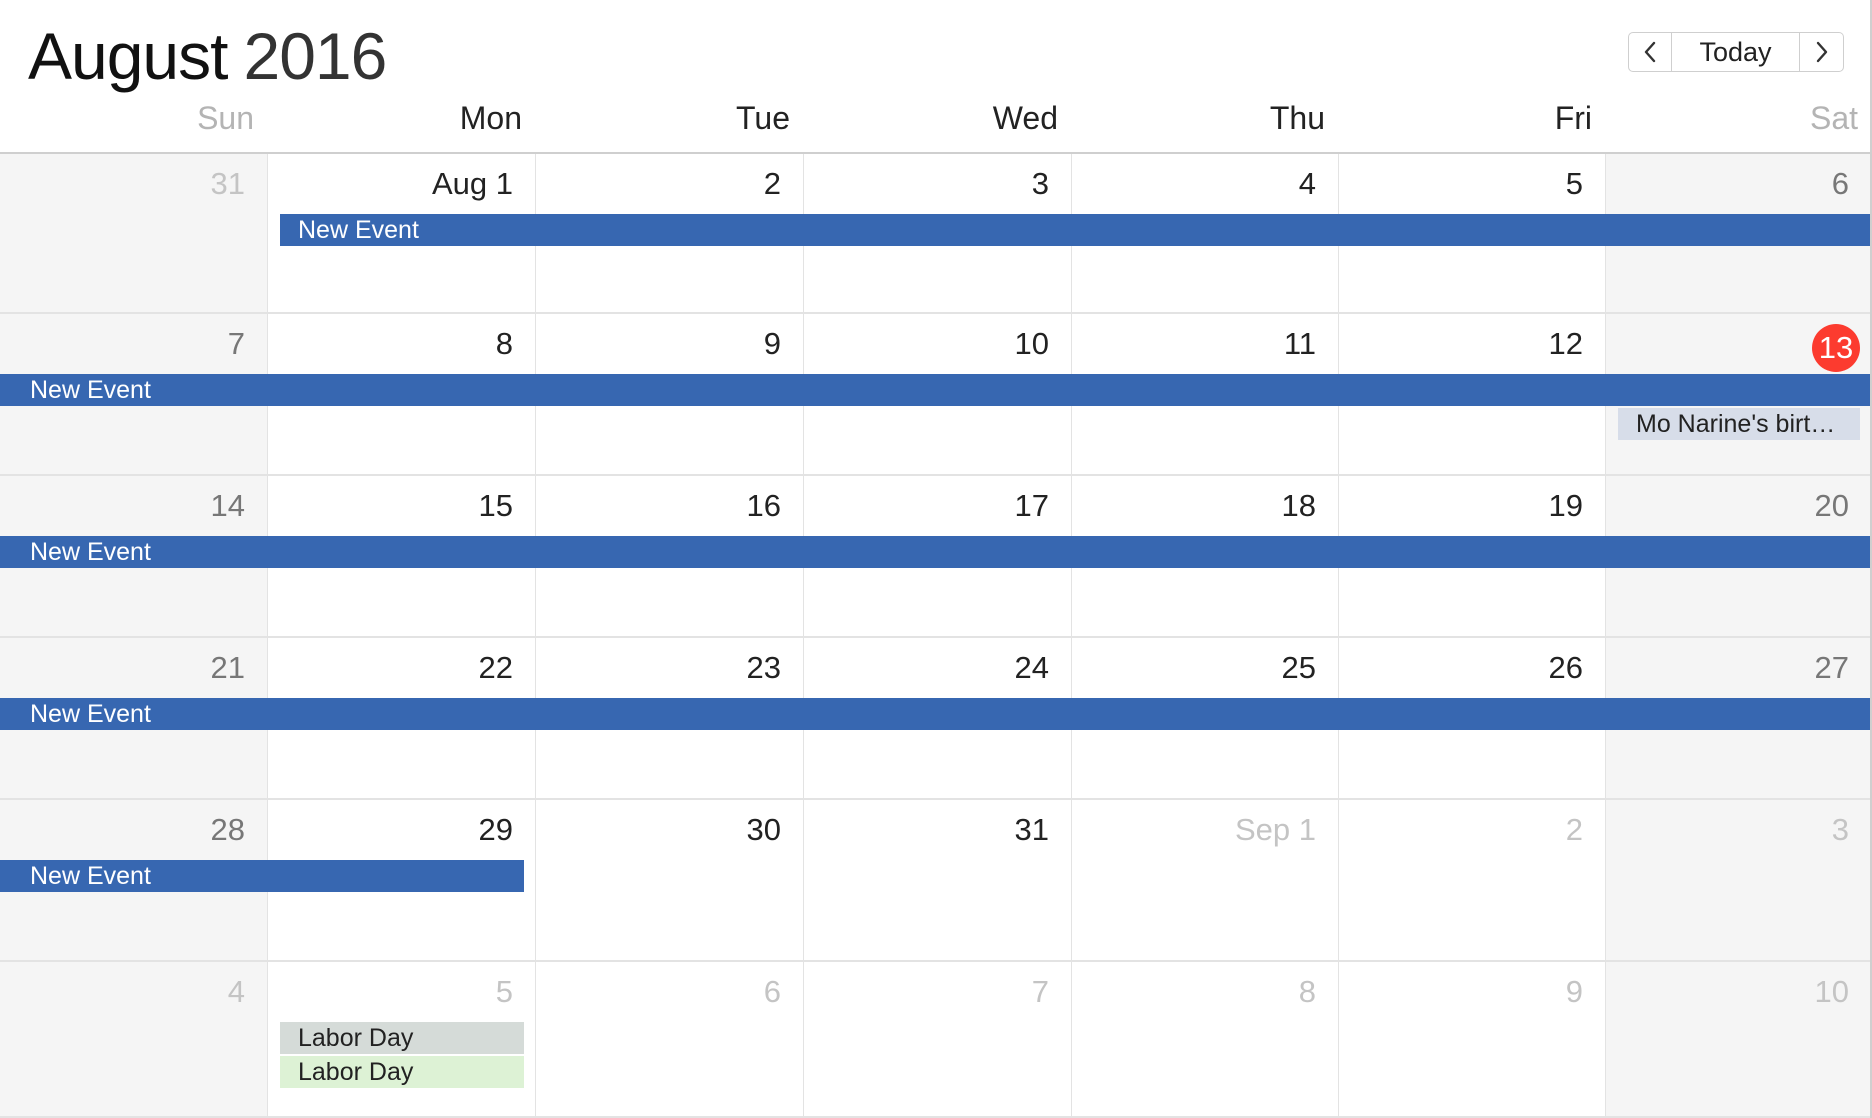 Image resolution: width=1872 pixels, height=1118 pixels. Describe the element at coordinates (1205, 1040) in the screenshot. I see `day-cell: 8` at that location.